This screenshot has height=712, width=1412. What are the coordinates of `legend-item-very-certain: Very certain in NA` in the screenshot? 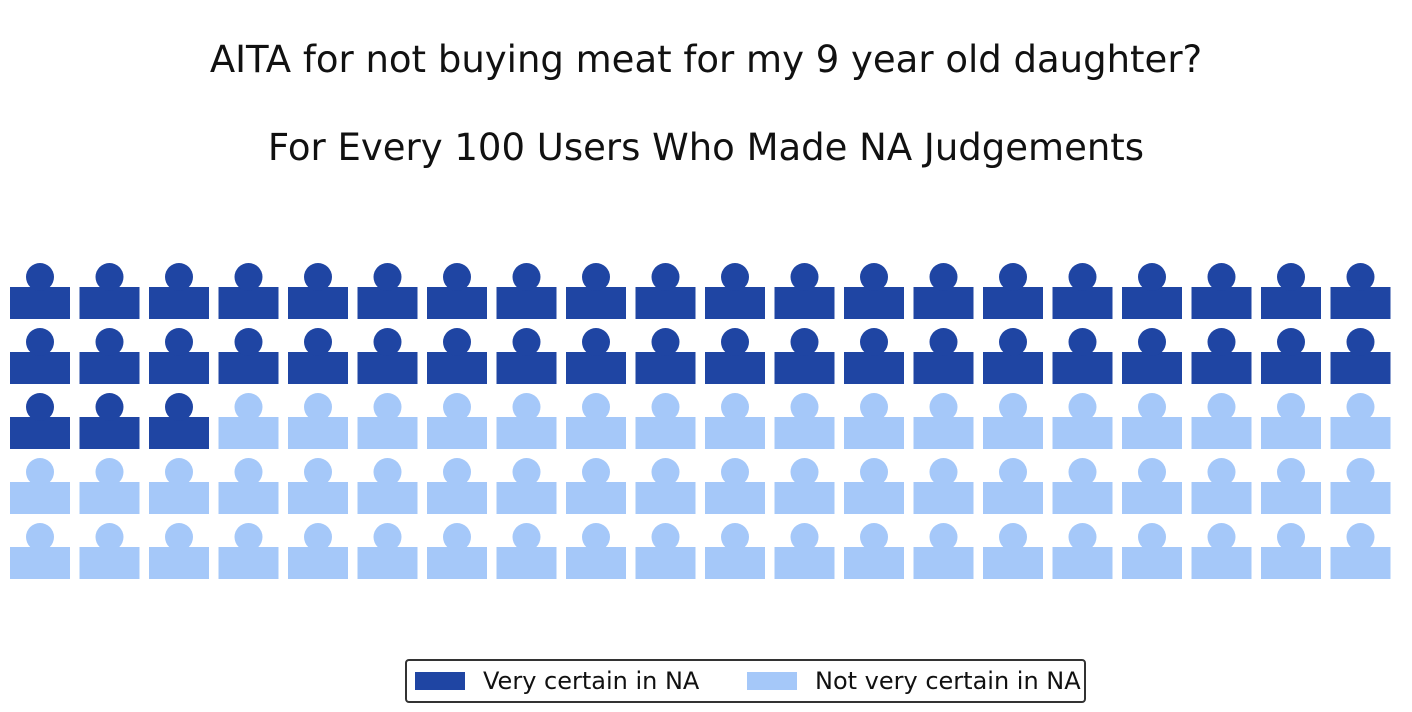 It's located at (557, 681).